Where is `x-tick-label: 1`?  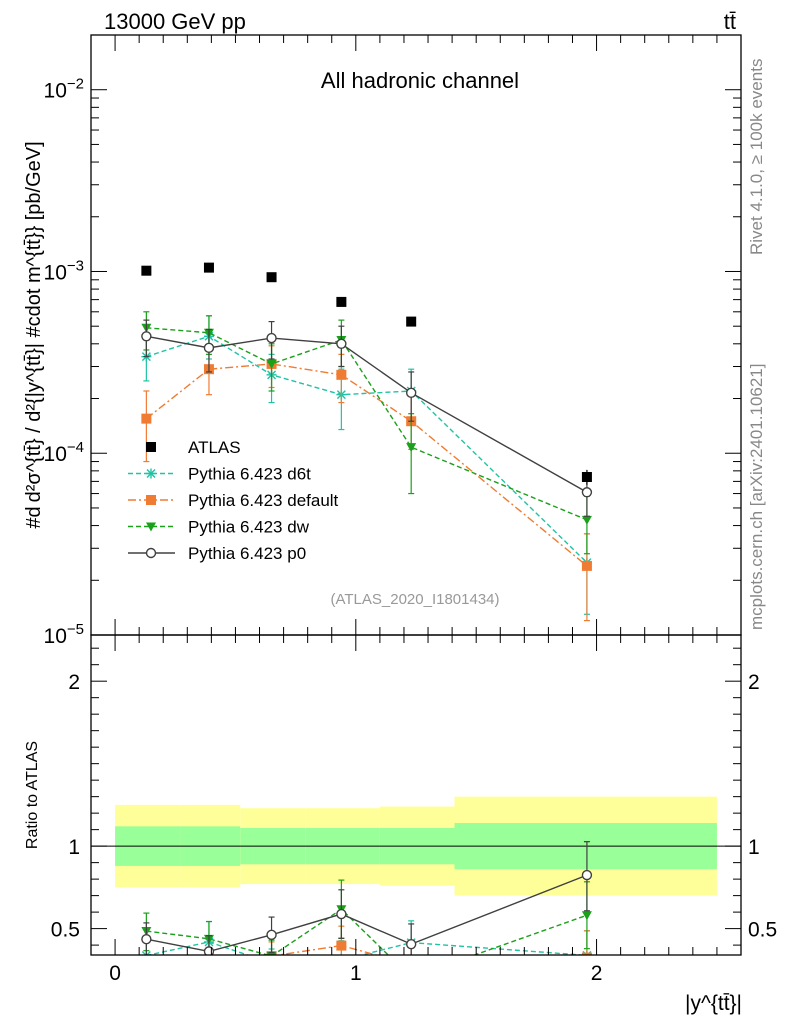
x-tick-label: 1 is located at coordinates (356, 973).